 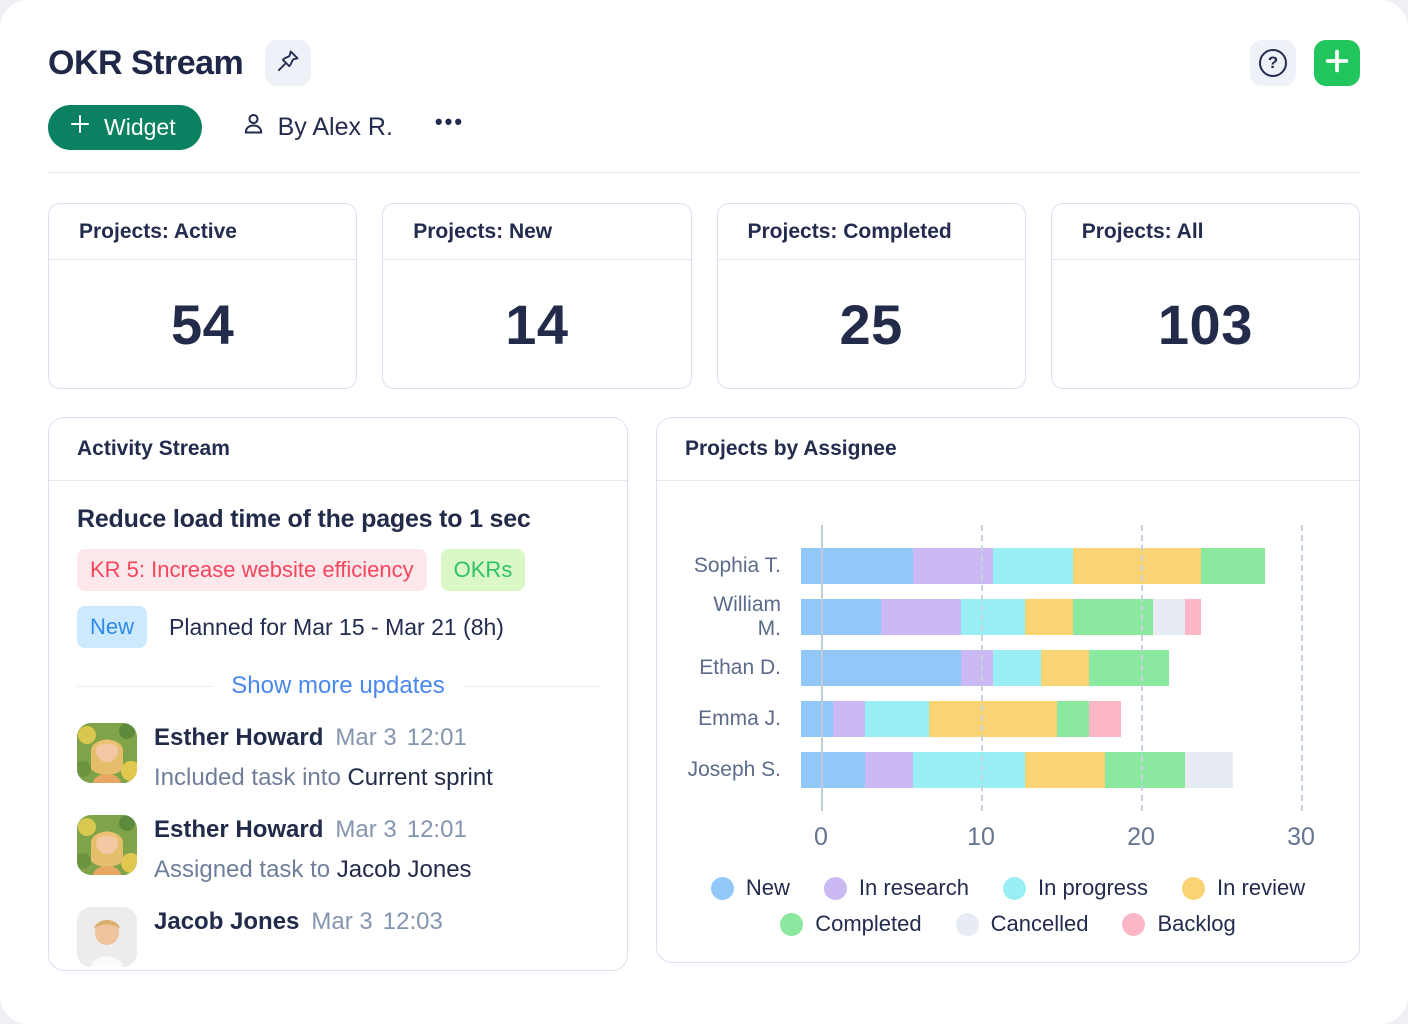 What do you see at coordinates (336, 626) in the screenshot?
I see `planned-dates: Planned for Mar 15 - Mar 21 (8h)` at bounding box center [336, 626].